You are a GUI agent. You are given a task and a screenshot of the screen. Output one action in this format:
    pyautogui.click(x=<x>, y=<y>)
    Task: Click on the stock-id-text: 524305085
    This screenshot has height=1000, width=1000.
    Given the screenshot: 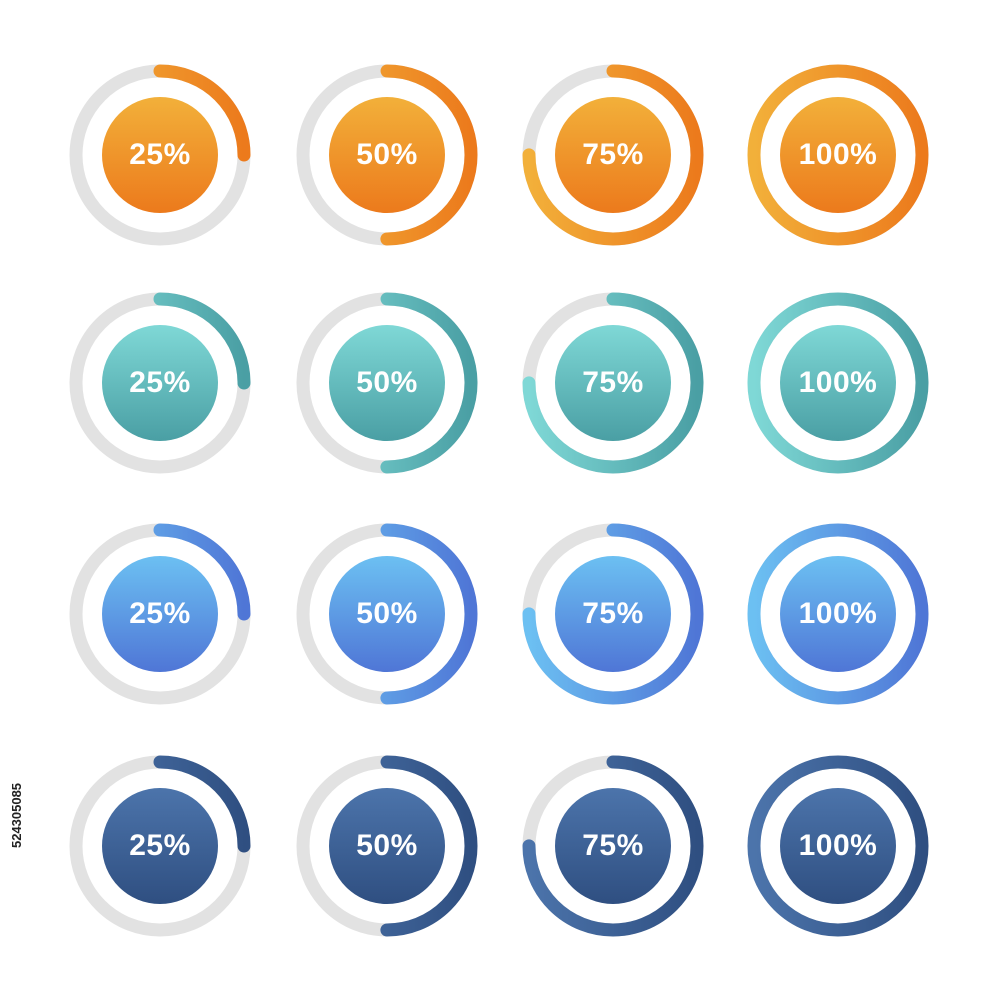 What is the action you would take?
    pyautogui.click(x=17, y=815)
    